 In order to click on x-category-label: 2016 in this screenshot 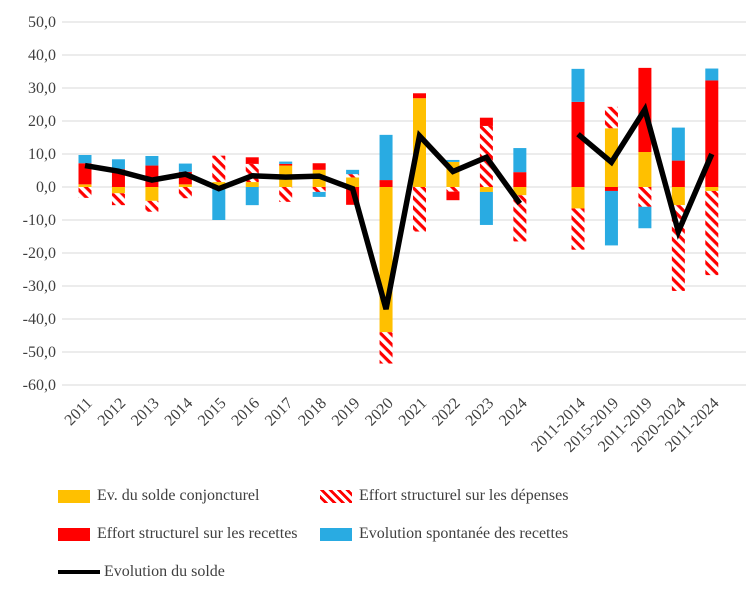, I will do `click(245, 412)`.